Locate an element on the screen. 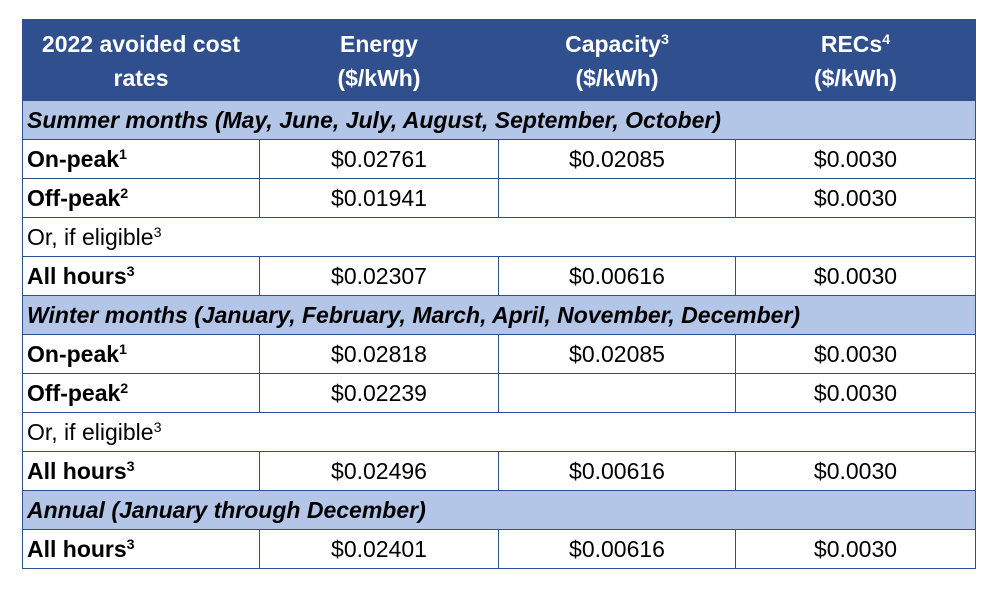 This screenshot has height=613, width=988. header-recs: RECs4 ($/kWh) is located at coordinates (855, 60).